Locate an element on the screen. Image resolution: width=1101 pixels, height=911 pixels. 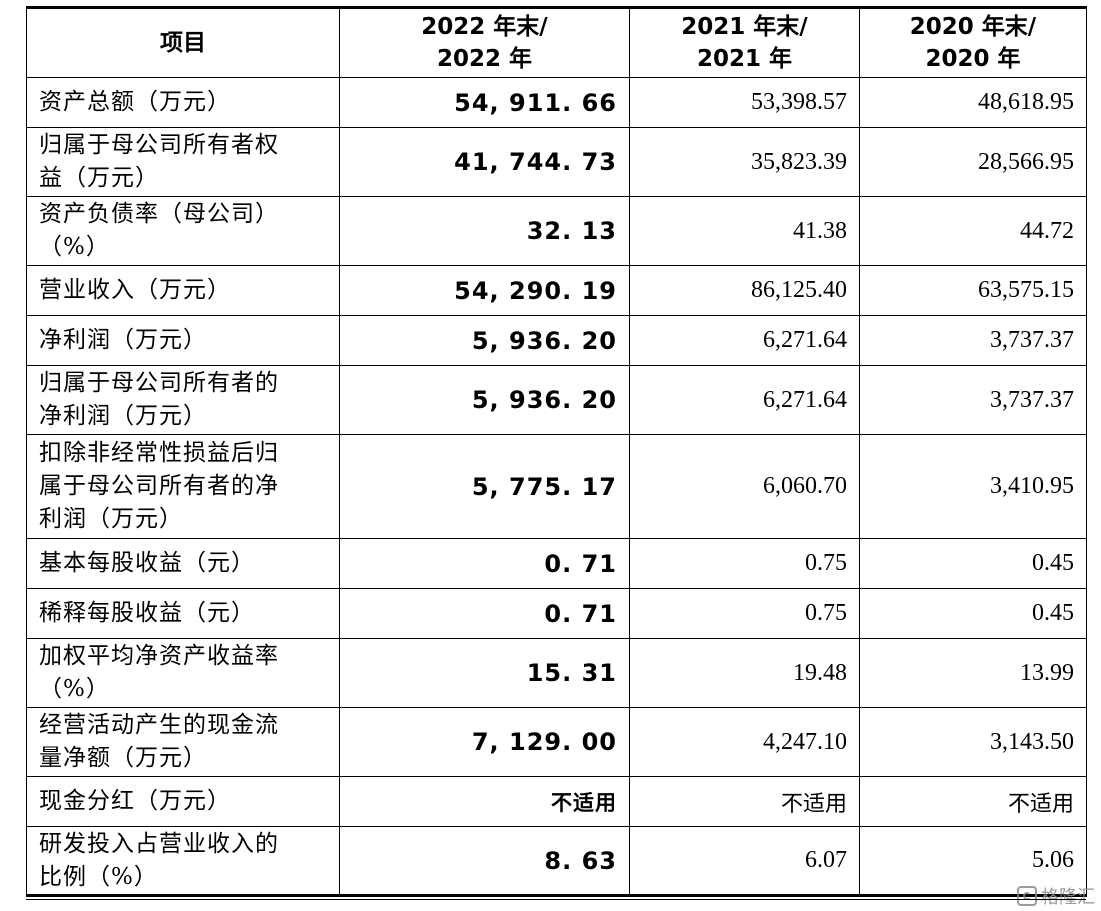
table-bottom-rule is located at coordinates (556, 899).